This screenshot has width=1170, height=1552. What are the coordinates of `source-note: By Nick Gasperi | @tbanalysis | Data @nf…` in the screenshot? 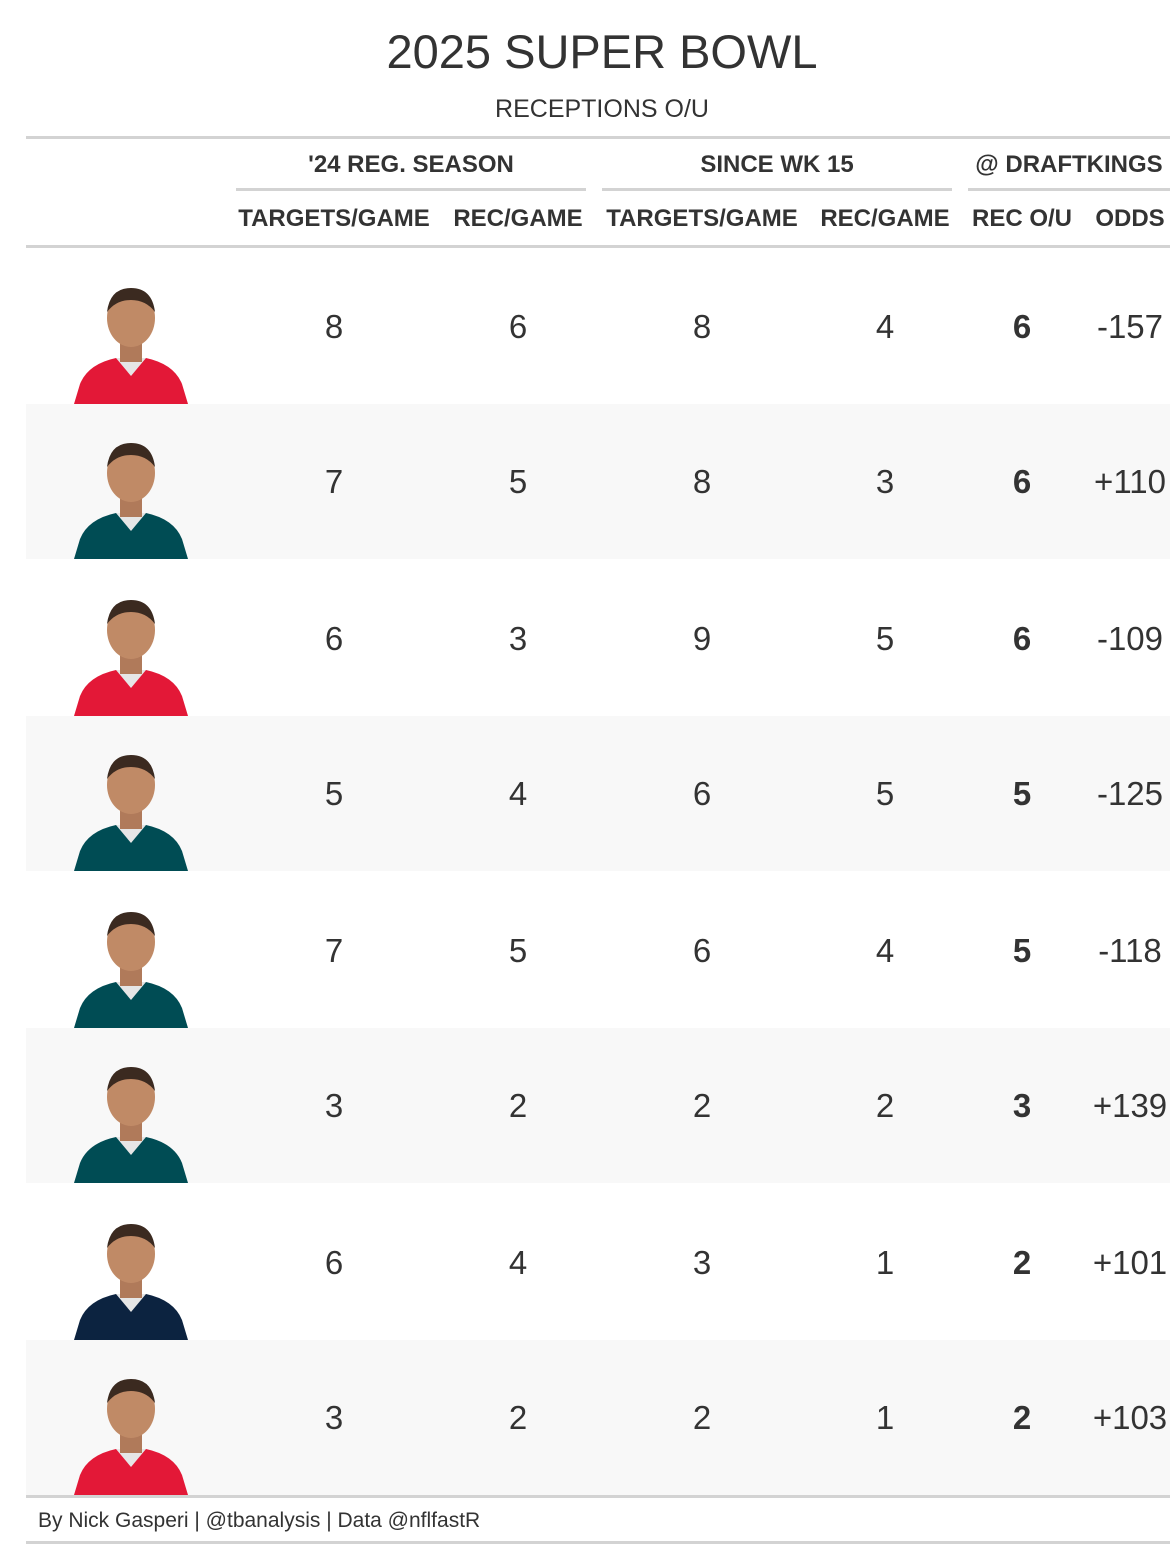 It's located at (259, 1520).